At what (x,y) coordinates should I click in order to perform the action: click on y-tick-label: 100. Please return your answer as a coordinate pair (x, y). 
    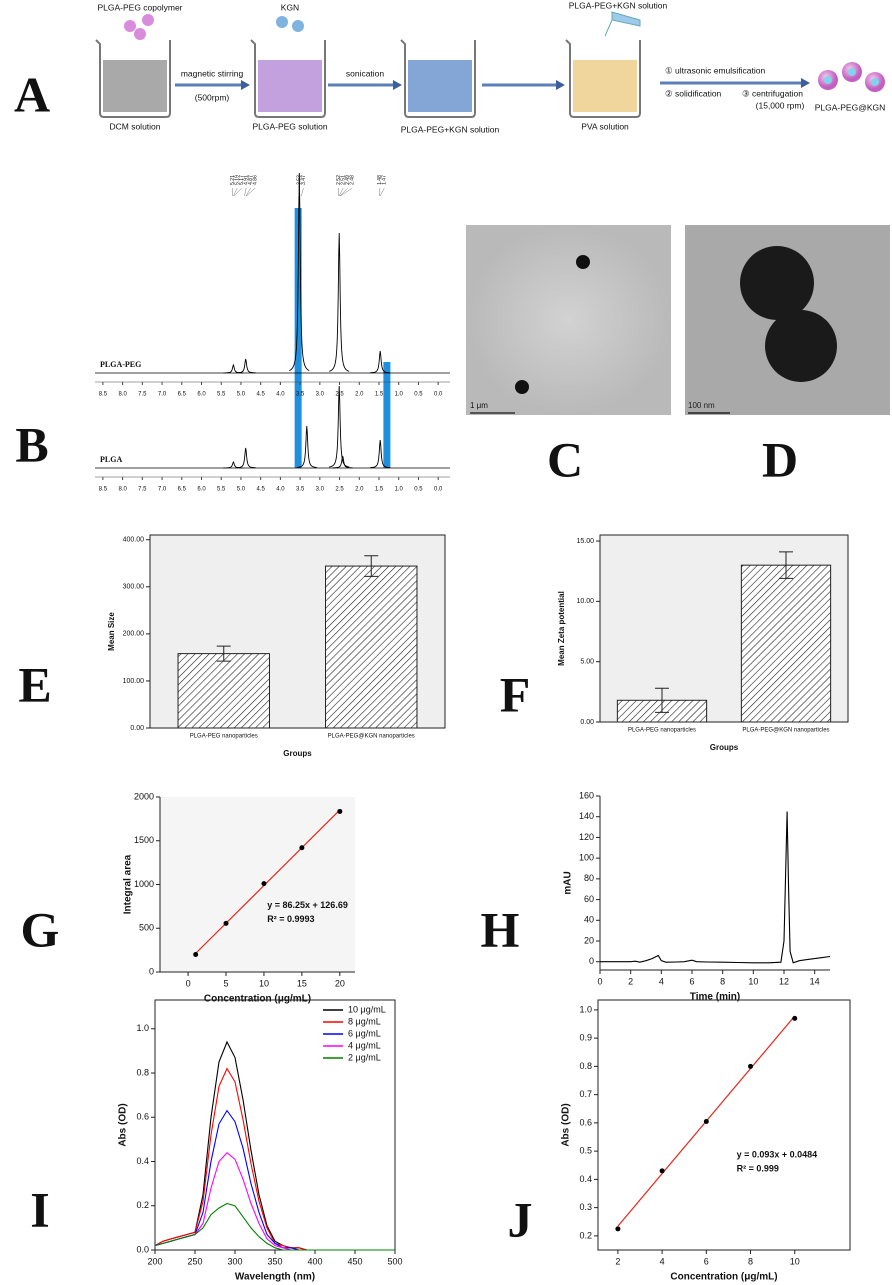
    Looking at the image, I should click on (586, 858).